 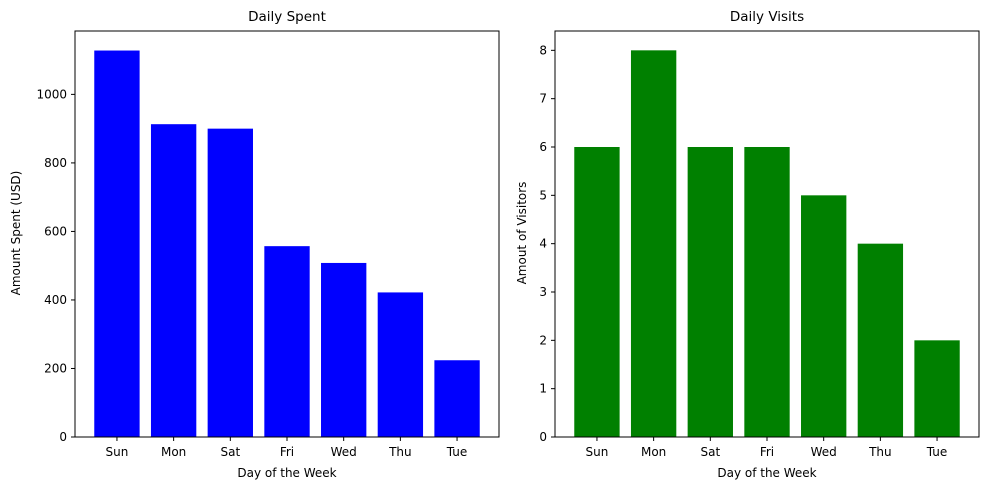 What do you see at coordinates (543, 50) in the screenshot?
I see `y-tick-label: 8` at bounding box center [543, 50].